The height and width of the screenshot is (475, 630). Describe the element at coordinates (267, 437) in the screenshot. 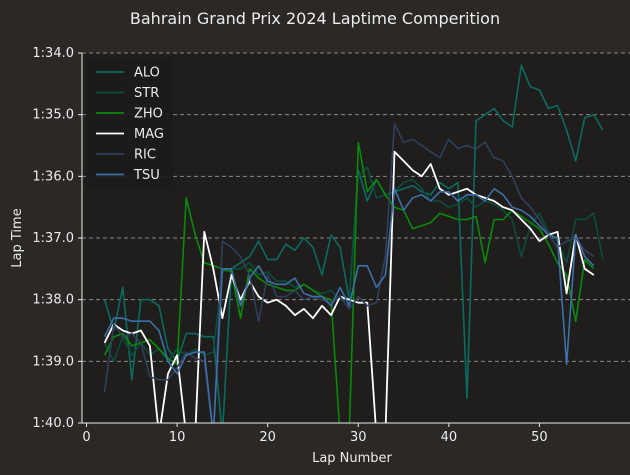

I see `x-tick-label-2: 20` at that location.